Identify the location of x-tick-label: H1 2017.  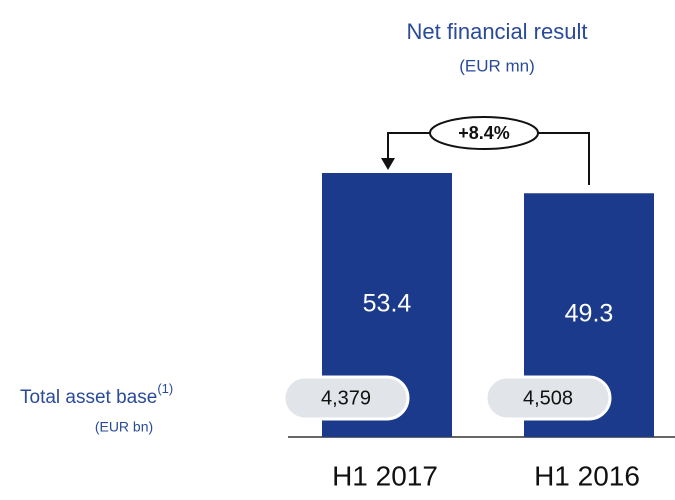
(385, 475).